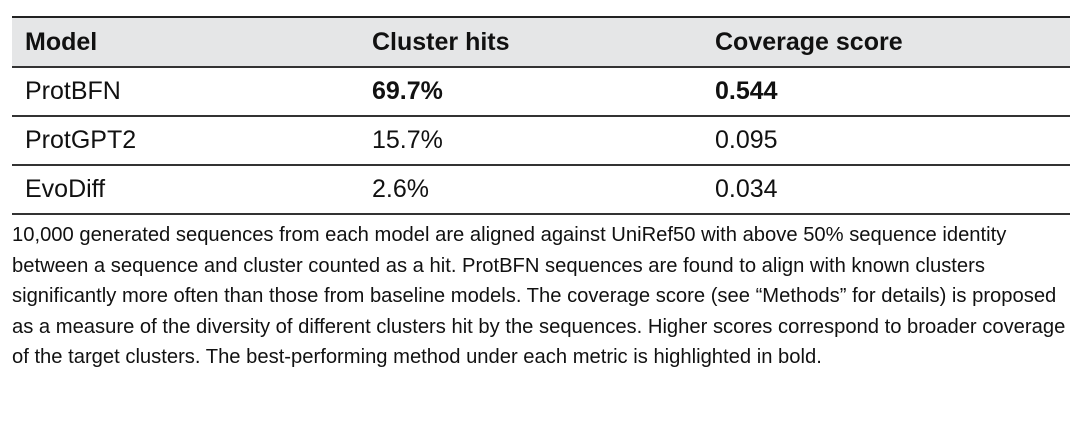 Image resolution: width=1080 pixels, height=435 pixels. I want to click on header-coverage-score: Coverage score, so click(809, 41).